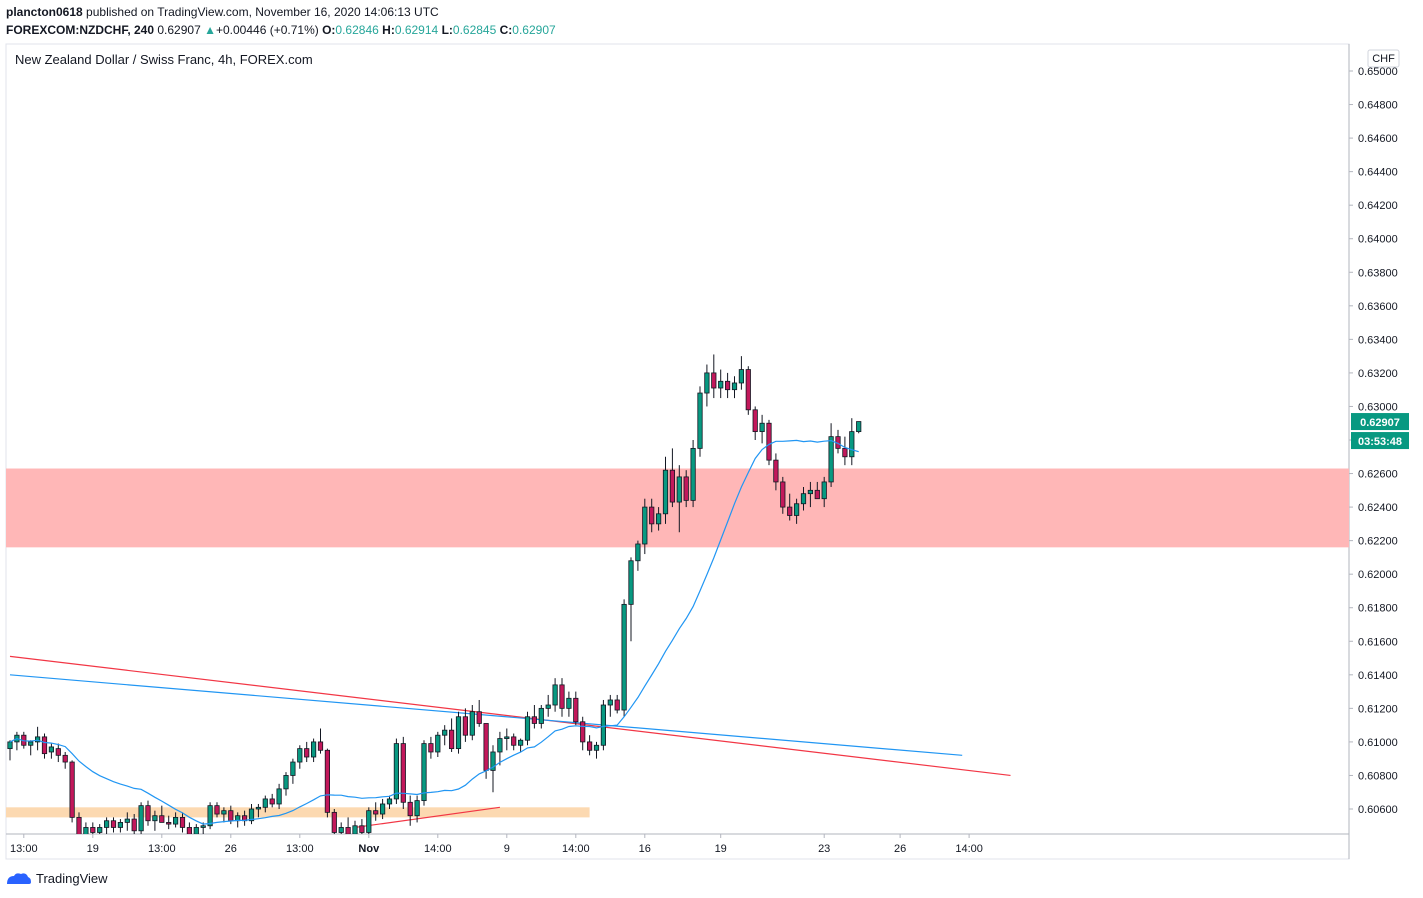 This screenshot has height=898, width=1423. What do you see at coordinates (72, 878) in the screenshot?
I see `brand-name: TradingView` at bounding box center [72, 878].